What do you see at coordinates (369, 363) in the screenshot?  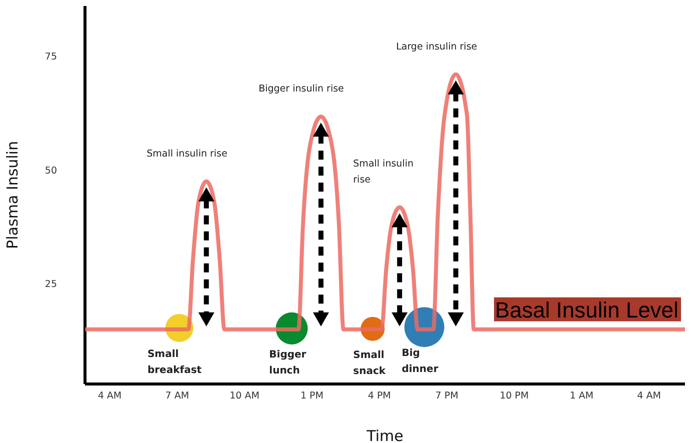 I see `annotation: Small snack` at bounding box center [369, 363].